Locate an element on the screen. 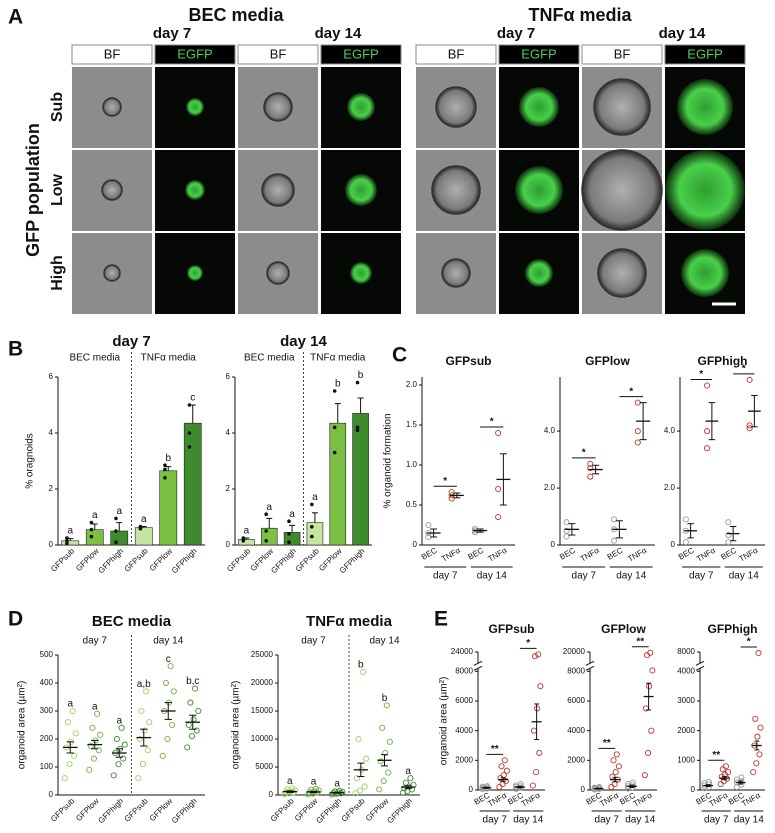 The image size is (775, 833). group-label: TNFα media is located at coordinates (338, 358).